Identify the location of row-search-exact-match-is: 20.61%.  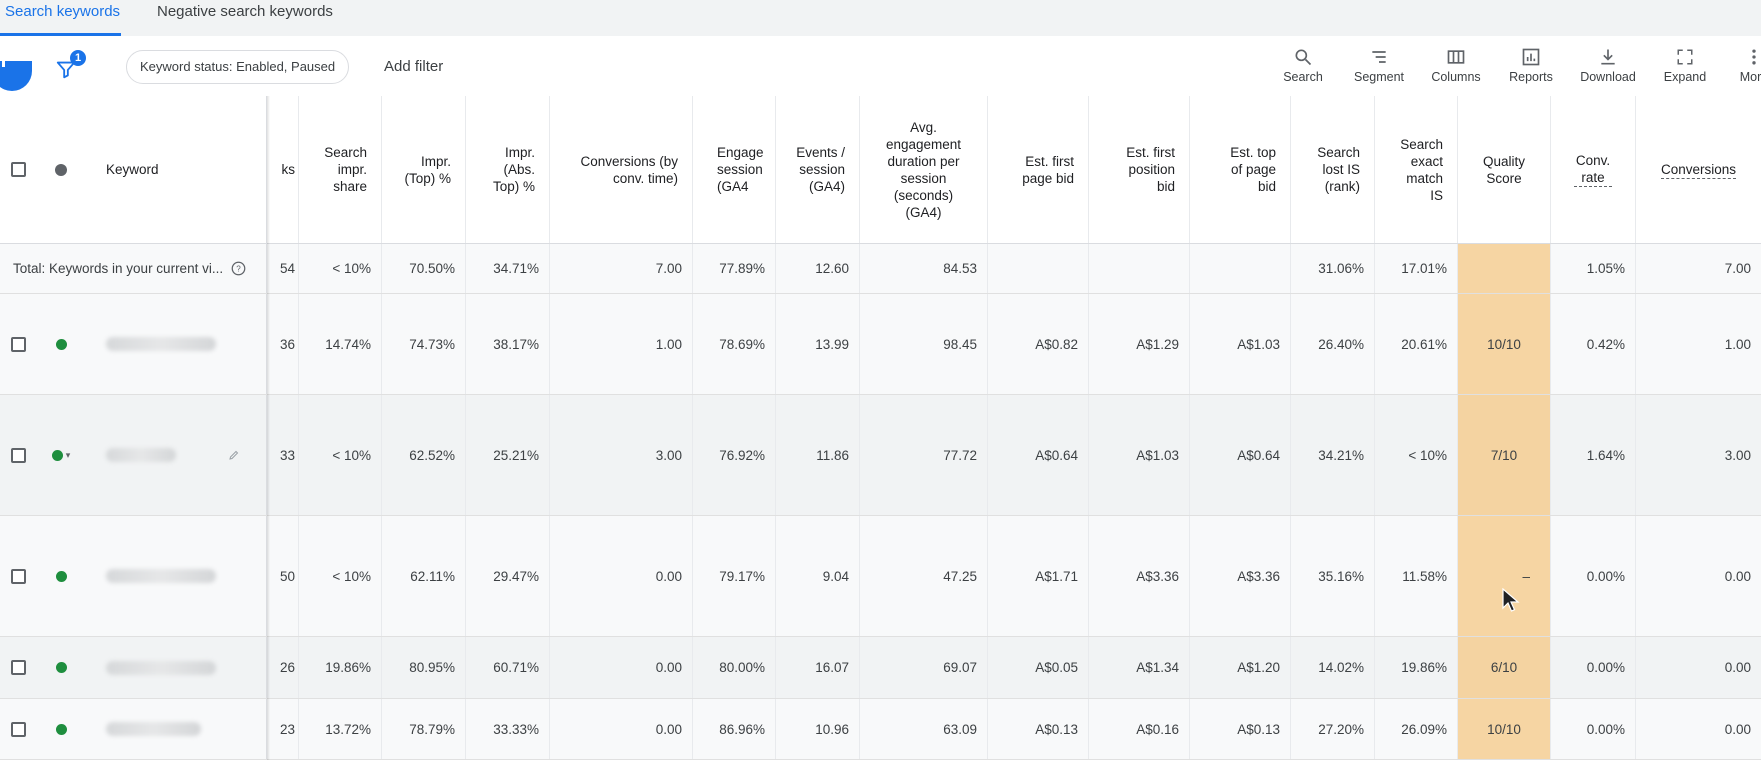
(1416, 344).